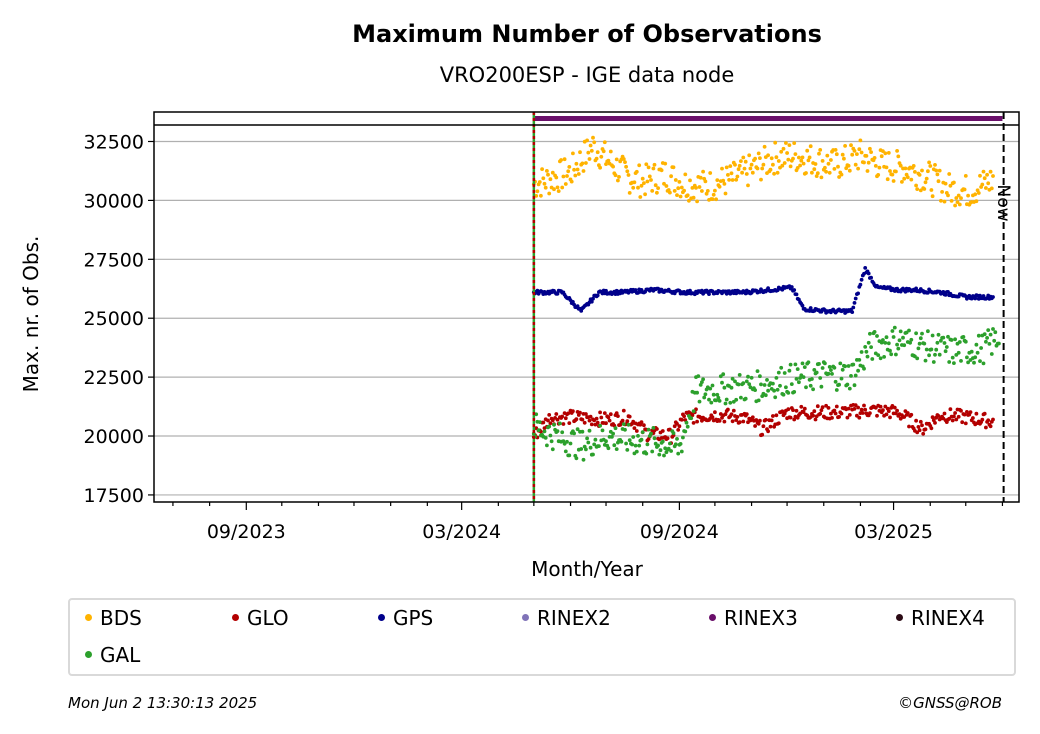 This screenshot has height=734, width=1040. I want to click on now-label: Now, so click(1003, 202).